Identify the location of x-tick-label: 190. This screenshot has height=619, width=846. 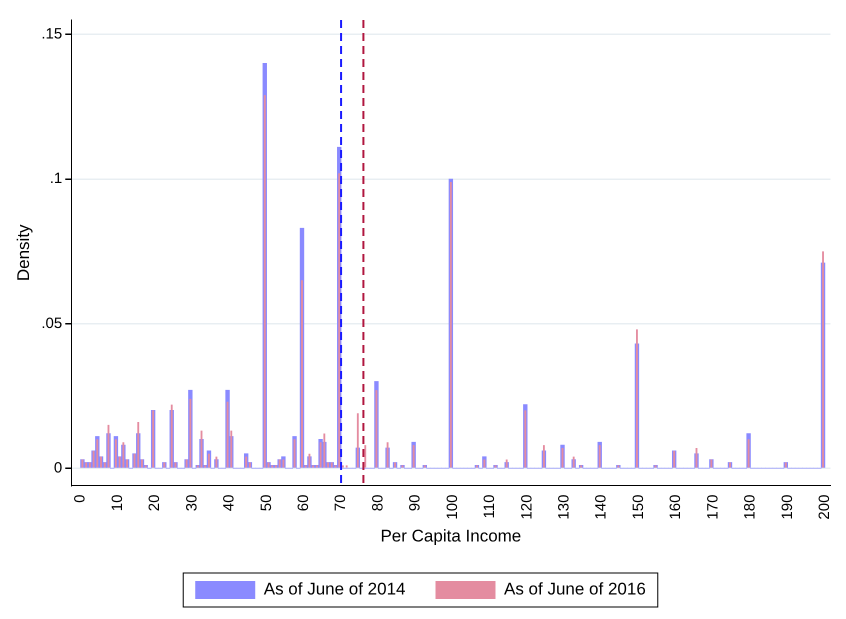
(787, 507).